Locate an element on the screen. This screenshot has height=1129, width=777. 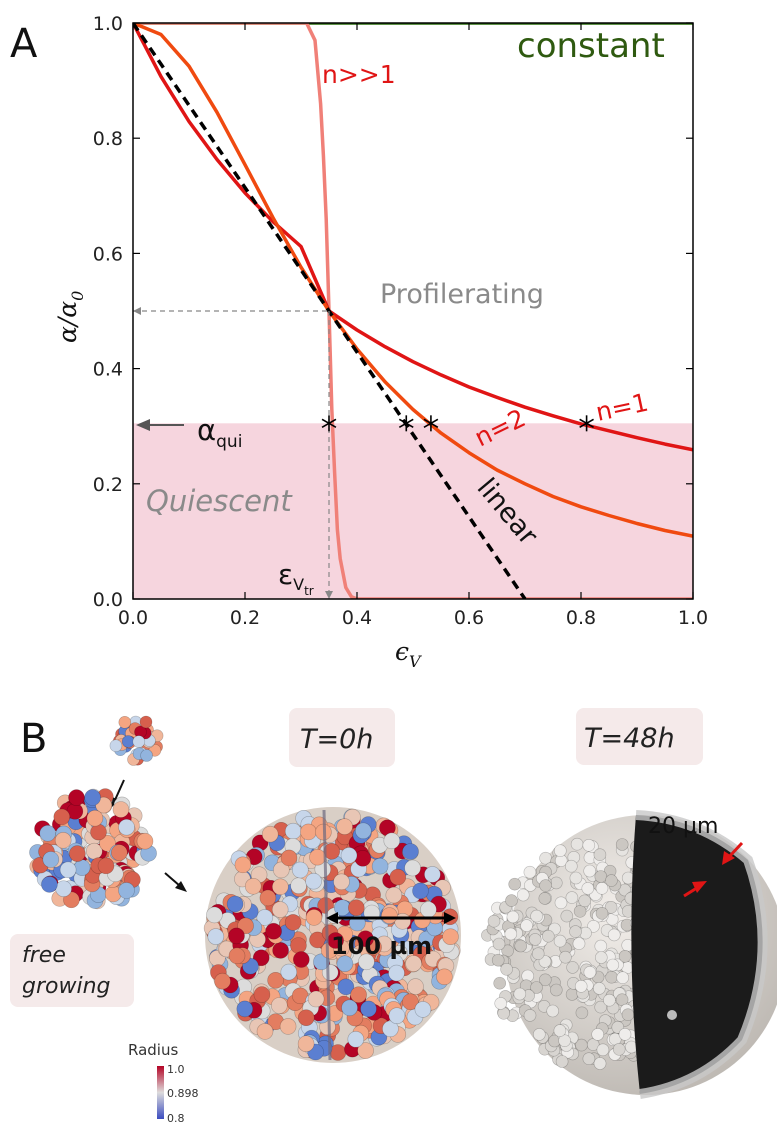
panel-a-letter: A is located at coordinates (24, 44).